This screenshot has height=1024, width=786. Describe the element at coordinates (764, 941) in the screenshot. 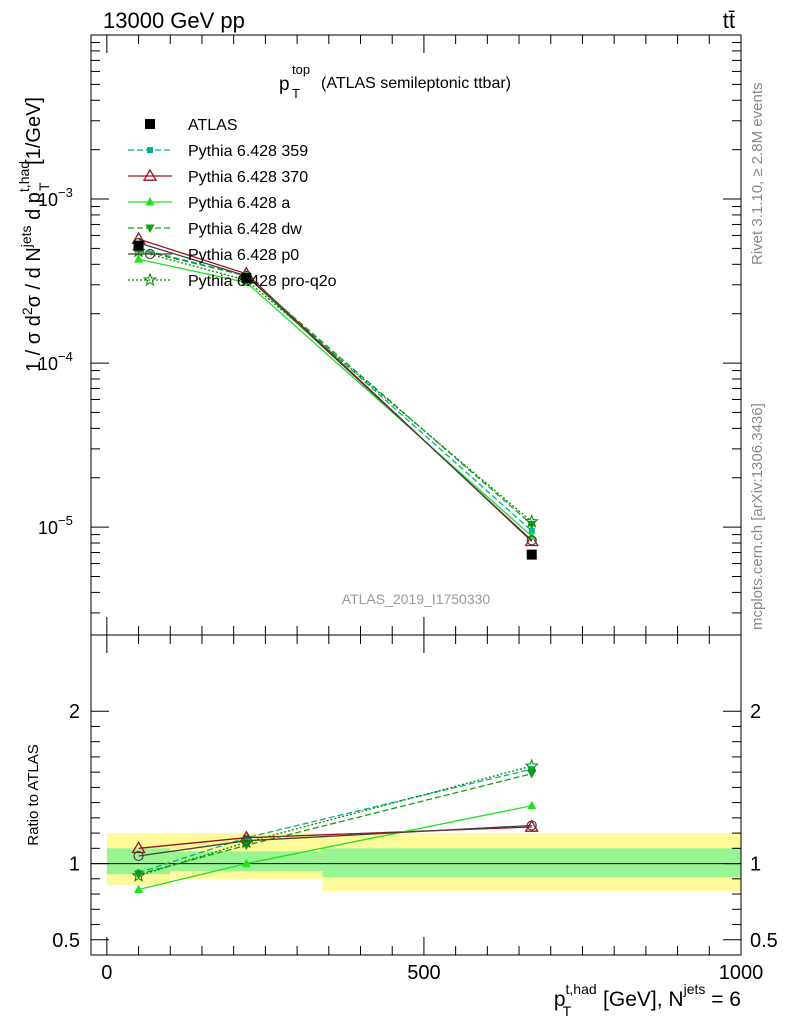

I see `y-tick-label-right: 0.5` at that location.